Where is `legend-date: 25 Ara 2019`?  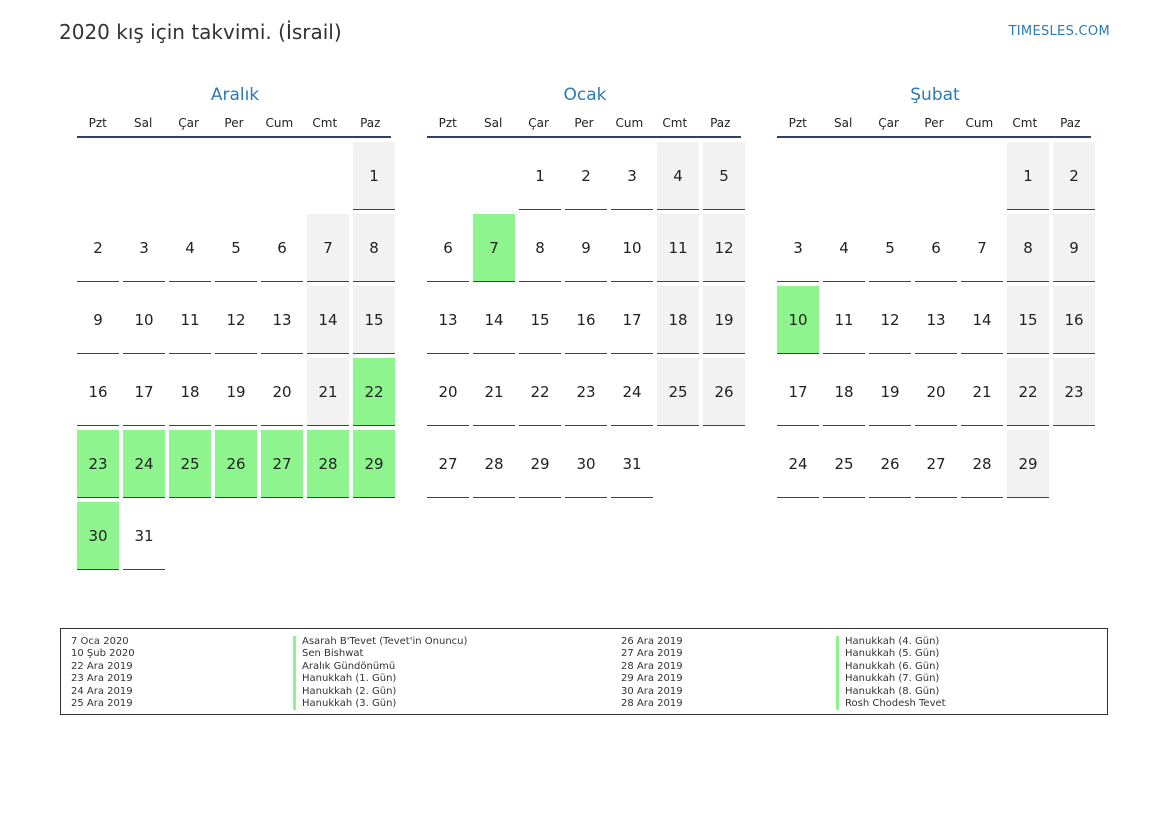 legend-date: 25 Ara 2019 is located at coordinates (102, 703).